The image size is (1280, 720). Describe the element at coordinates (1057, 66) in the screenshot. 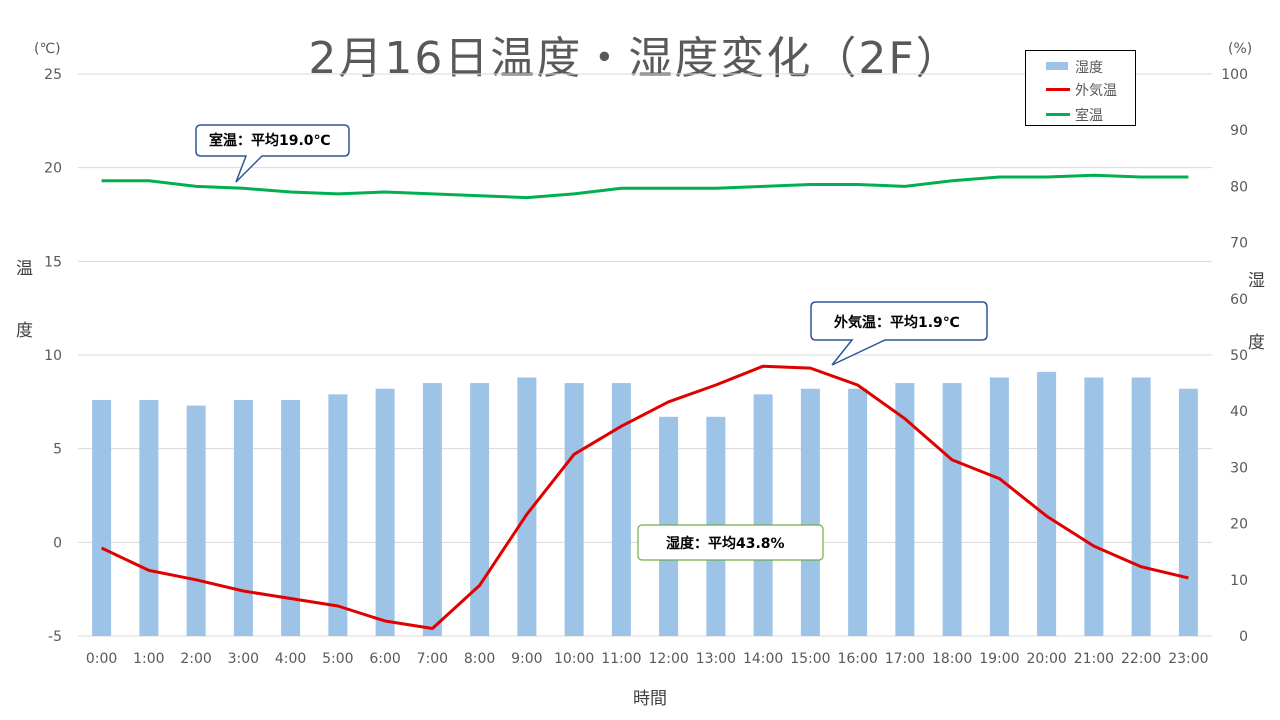

I see `legend-swatch-humidity` at that location.